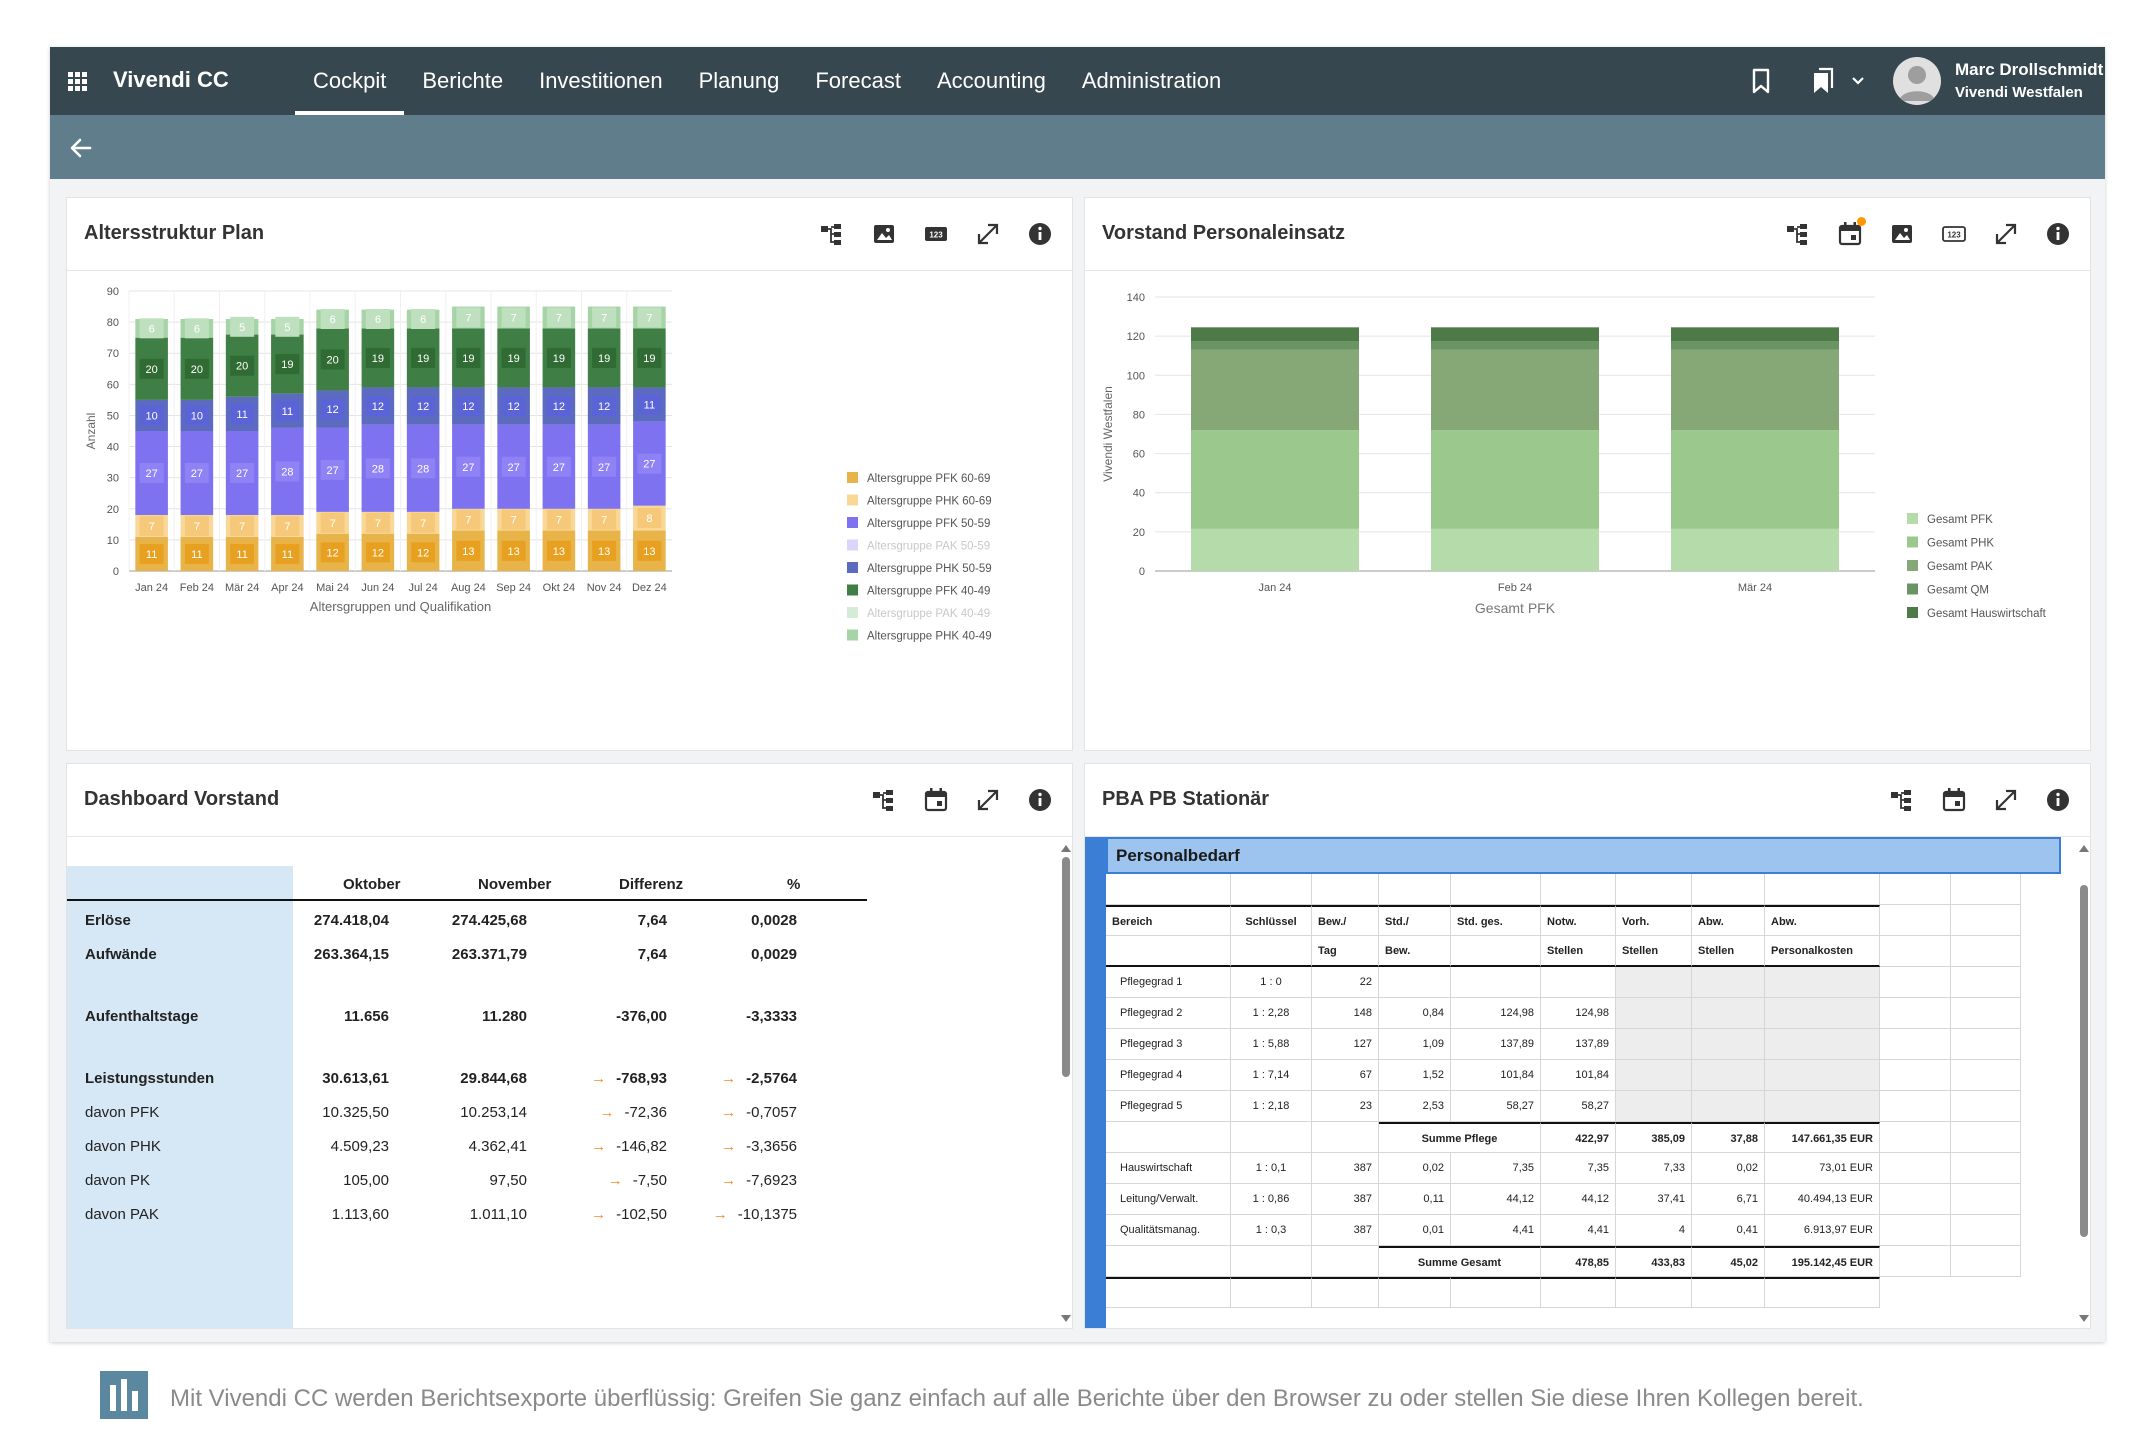 This screenshot has width=2143, height=1439. I want to click on nav-cockpit: Cockpit, so click(350, 81).